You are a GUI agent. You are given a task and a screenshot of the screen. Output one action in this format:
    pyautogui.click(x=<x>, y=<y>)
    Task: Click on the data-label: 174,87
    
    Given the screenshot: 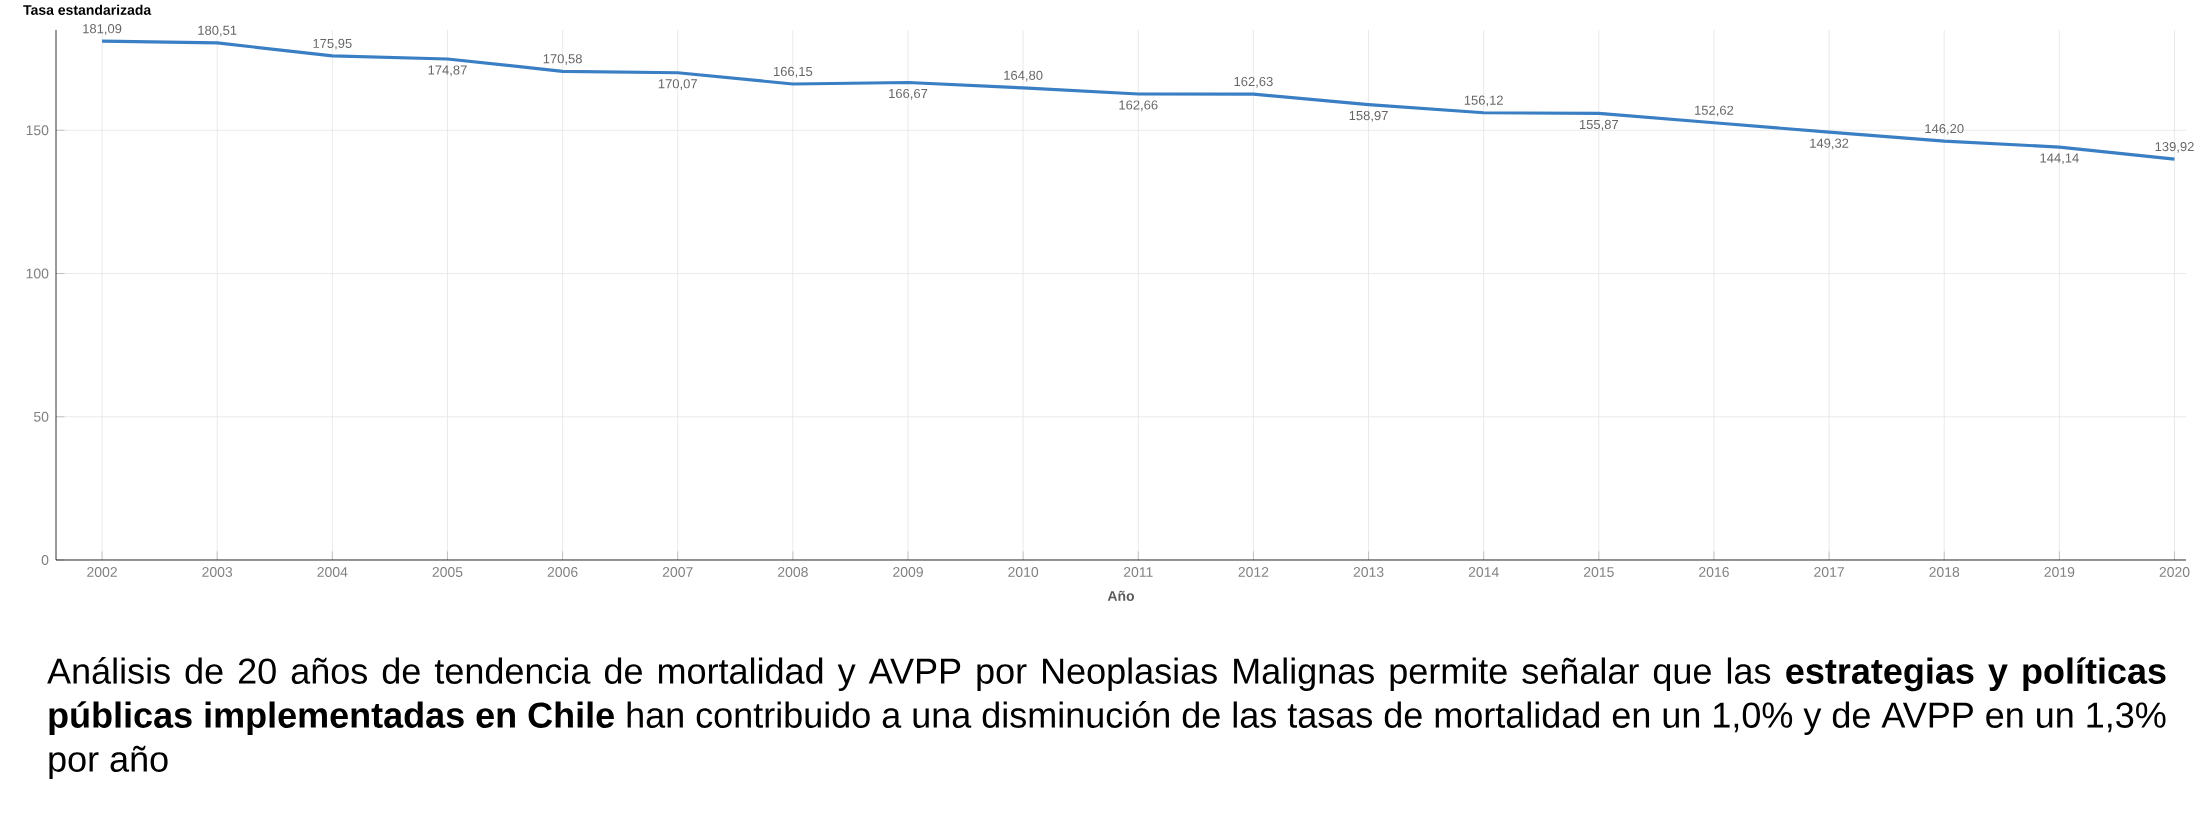 What is the action you would take?
    pyautogui.click(x=447, y=71)
    